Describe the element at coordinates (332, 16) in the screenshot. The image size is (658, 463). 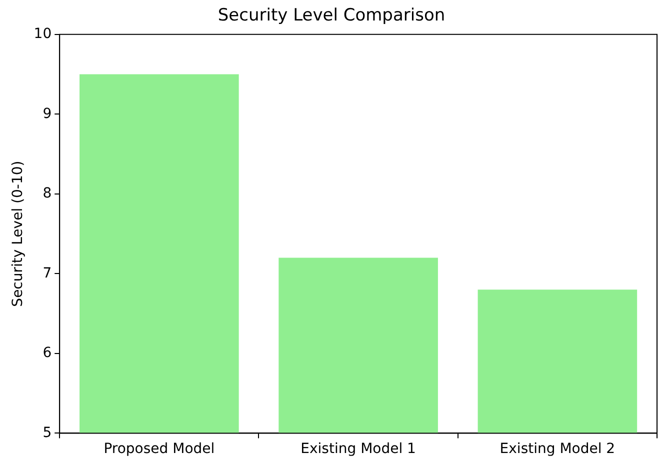
I see `chart-title: Security Level Comparison` at that location.